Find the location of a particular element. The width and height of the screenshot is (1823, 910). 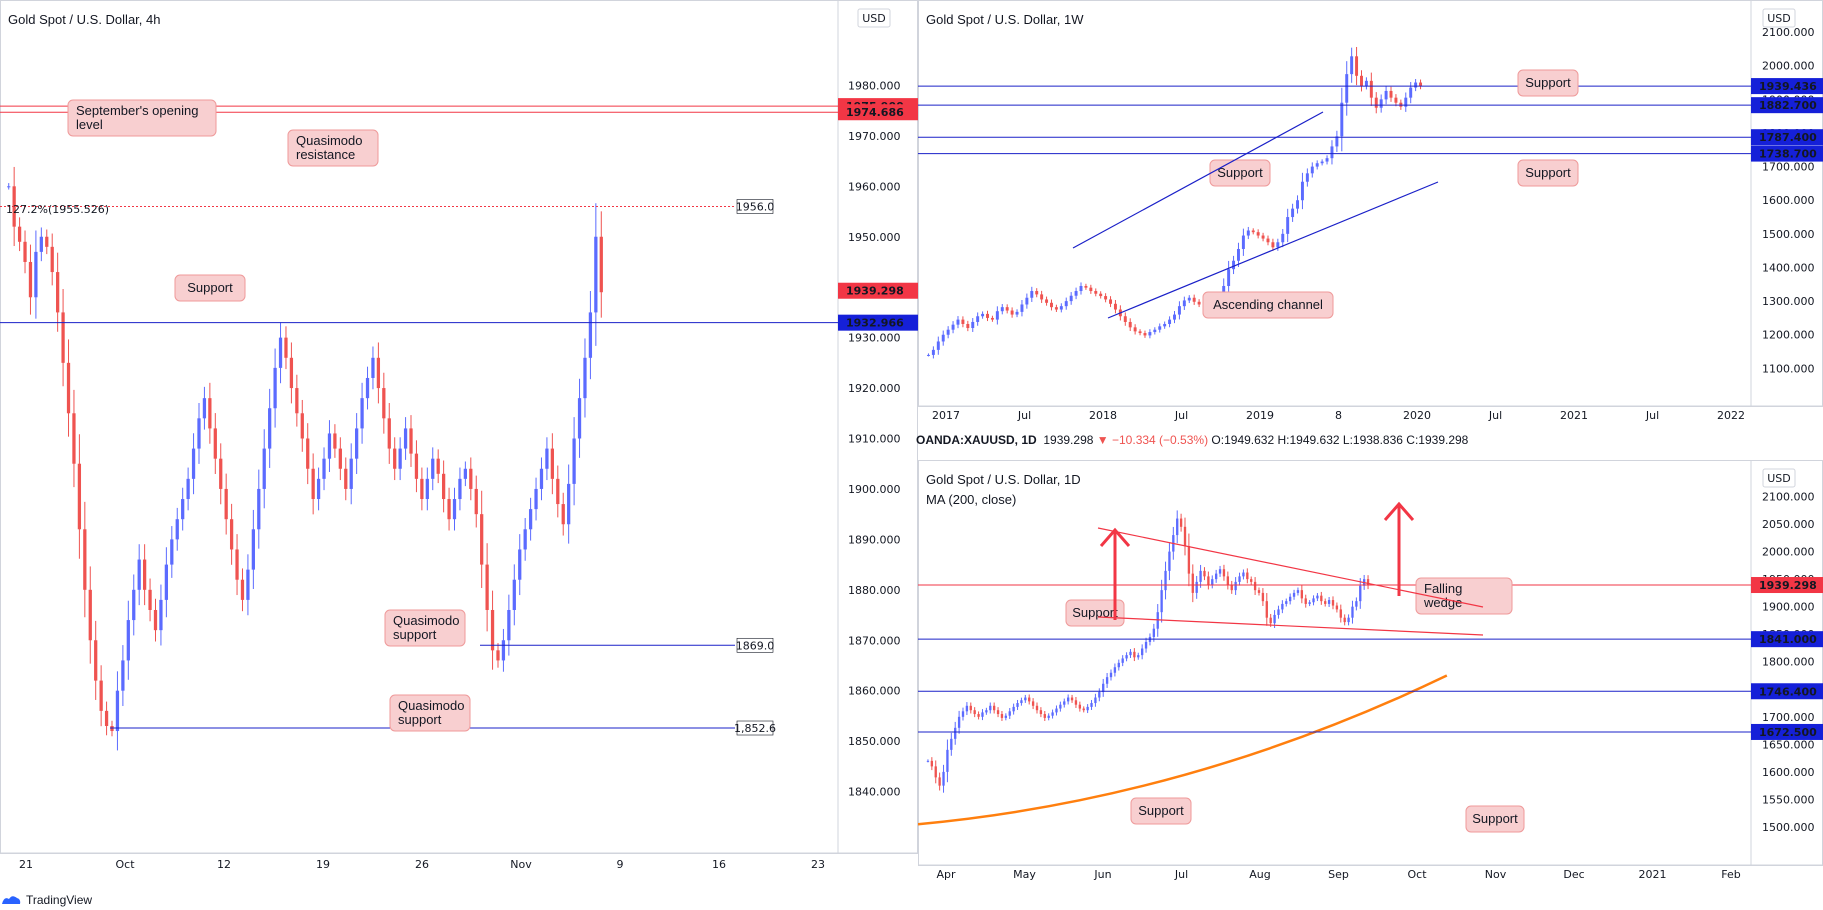

annotation-text: support is located at coordinates (415, 634).